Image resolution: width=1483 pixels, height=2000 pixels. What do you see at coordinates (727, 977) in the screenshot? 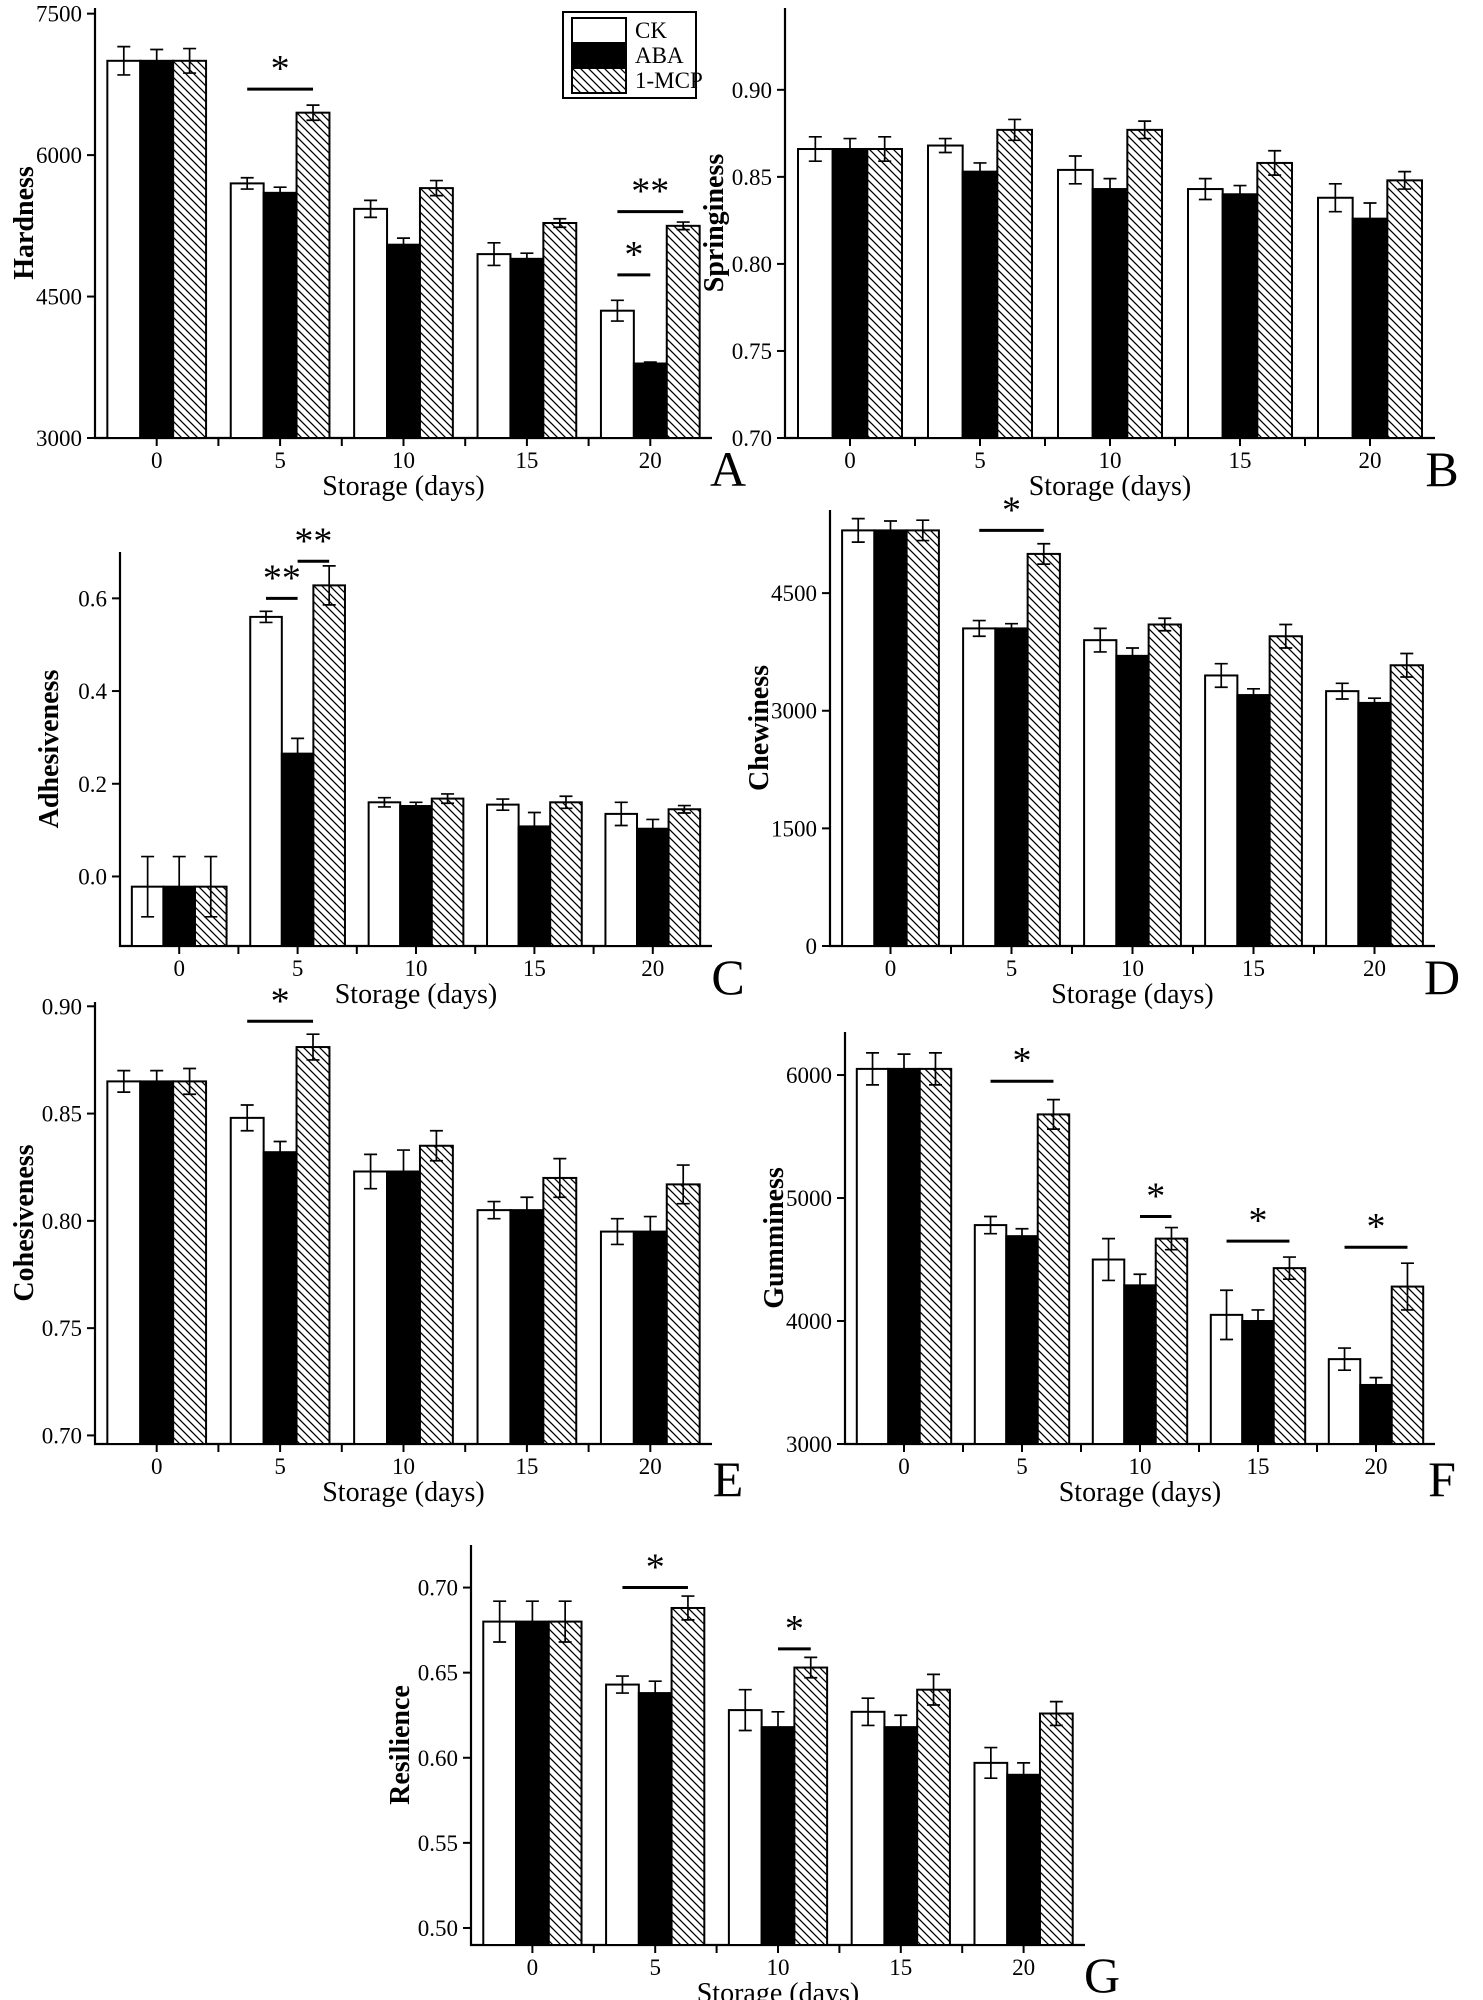
I see `panel-letter-C: C` at bounding box center [727, 977].